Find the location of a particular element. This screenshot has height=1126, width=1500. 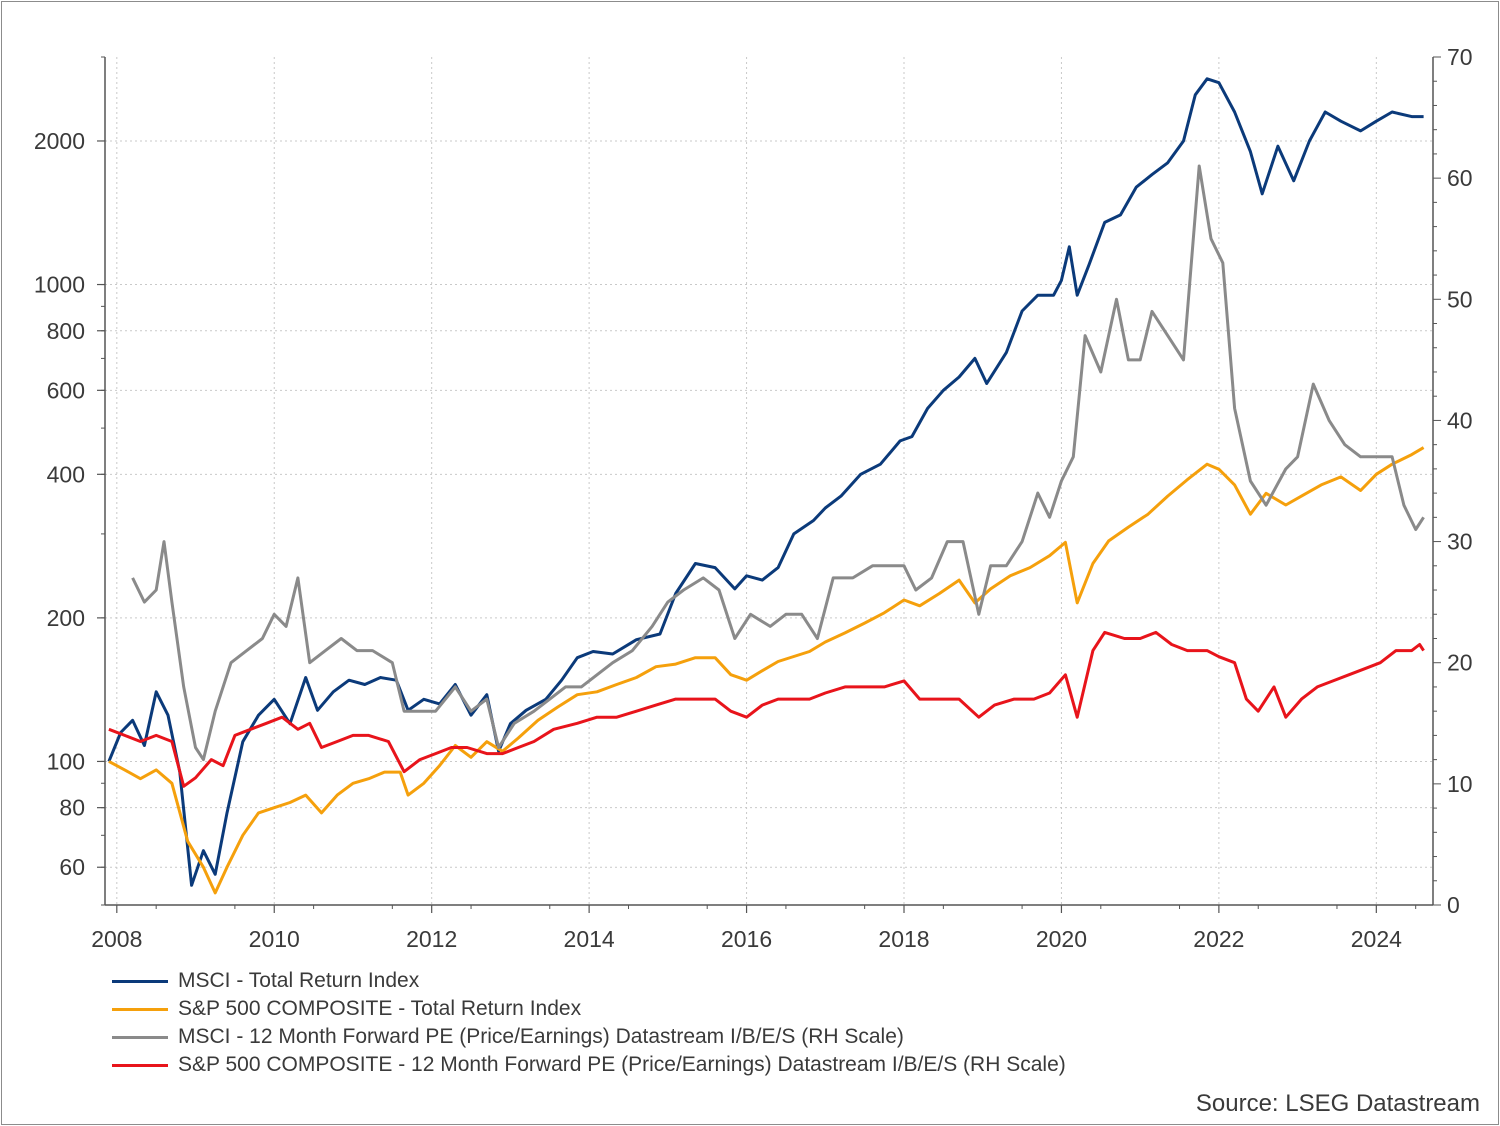

left-tick-label: 600 is located at coordinates (66, 390).